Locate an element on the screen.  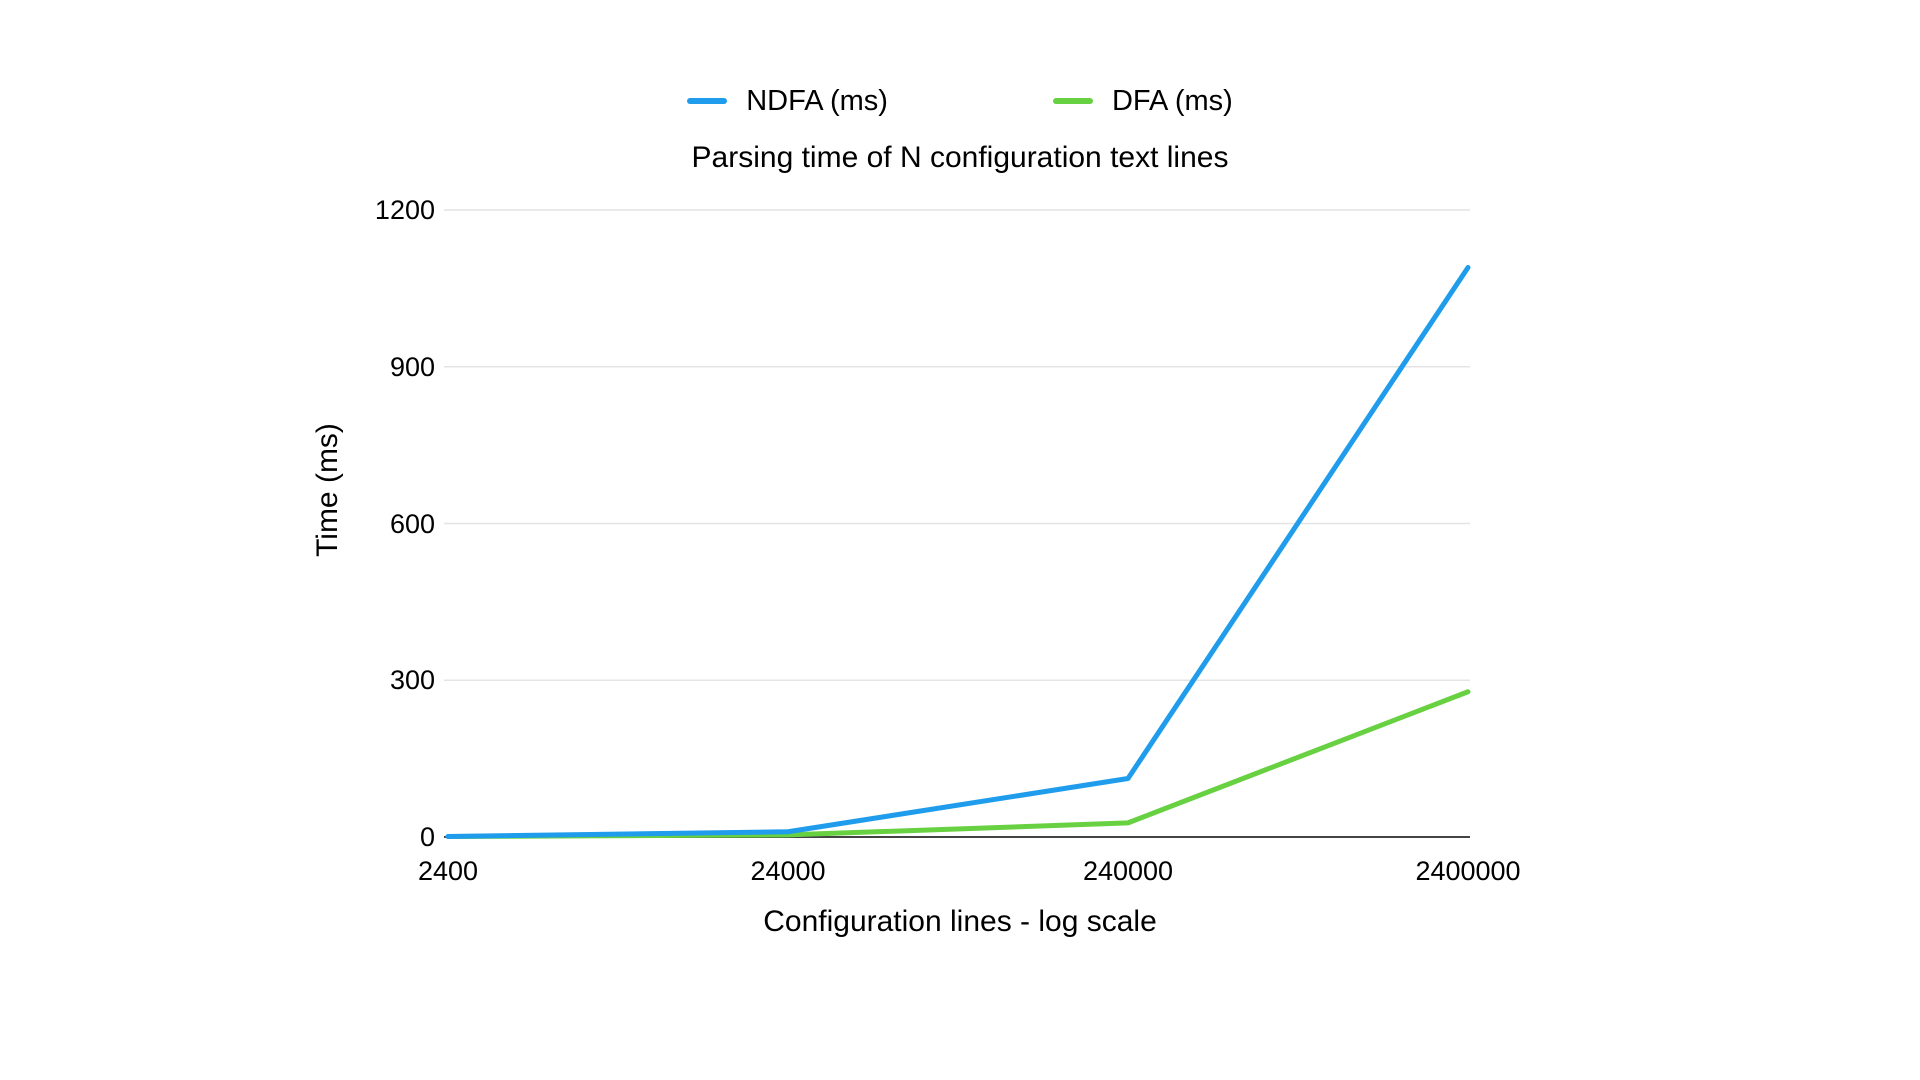
y-tick-label-0: 0 is located at coordinates (427, 837).